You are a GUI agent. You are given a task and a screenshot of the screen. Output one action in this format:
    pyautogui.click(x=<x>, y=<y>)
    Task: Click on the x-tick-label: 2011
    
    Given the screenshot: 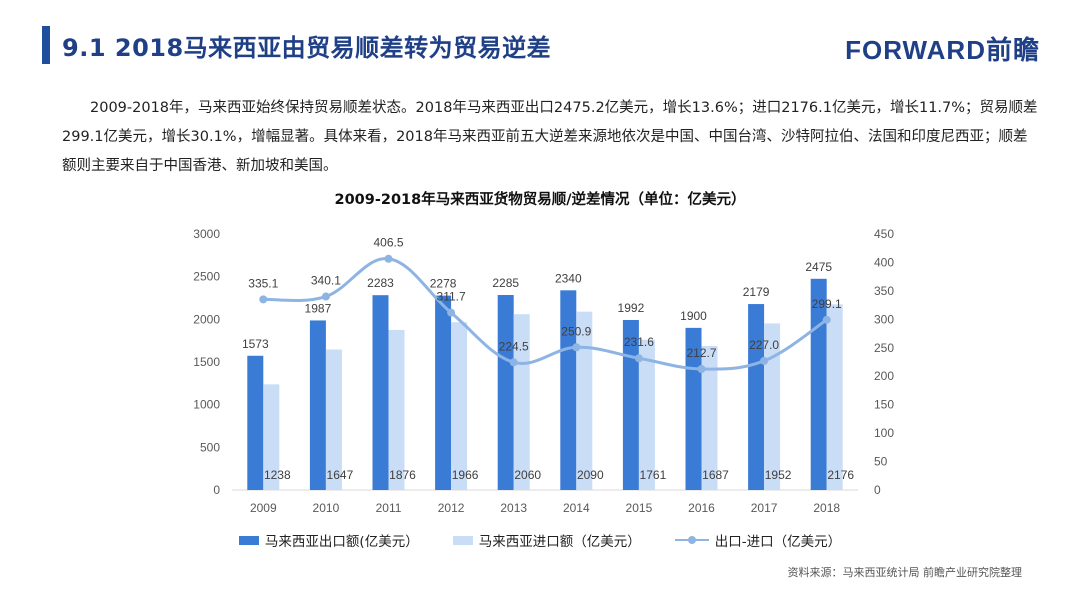 What is the action you would take?
    pyautogui.click(x=389, y=508)
    